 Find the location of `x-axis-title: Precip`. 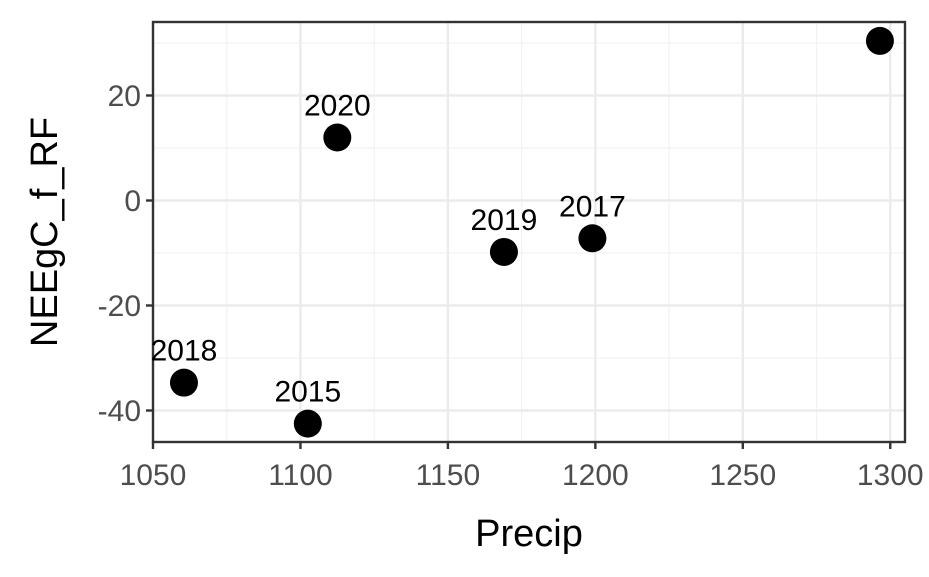

x-axis-title: Precip is located at coordinates (529, 534).